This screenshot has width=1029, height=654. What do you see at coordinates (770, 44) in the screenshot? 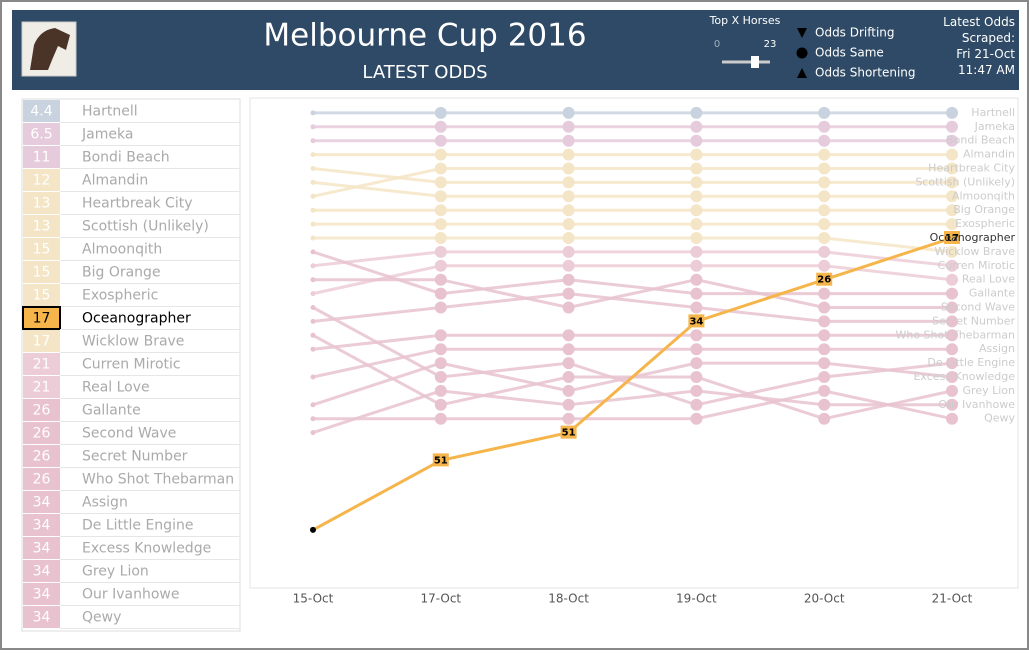
I see `slider-max: 23` at bounding box center [770, 44].